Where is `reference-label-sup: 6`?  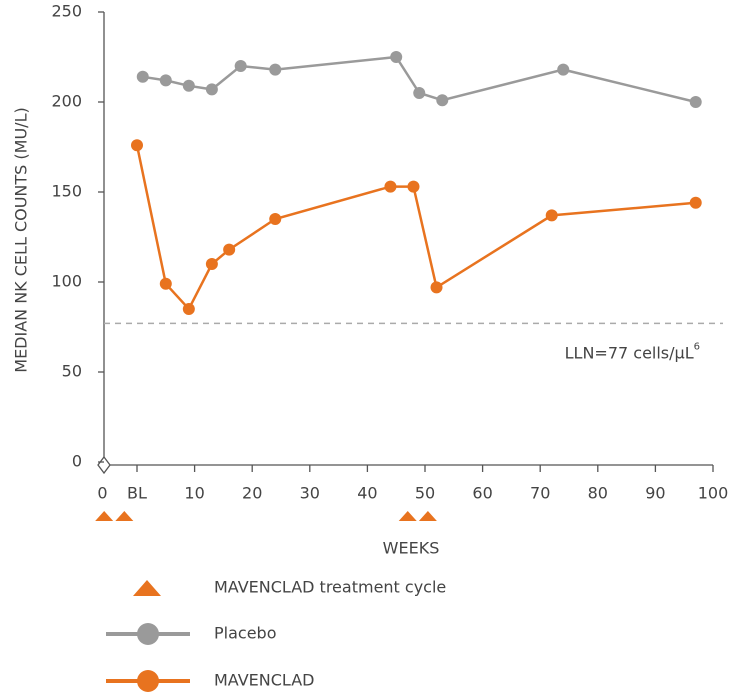 reference-label-sup: 6 is located at coordinates (697, 346).